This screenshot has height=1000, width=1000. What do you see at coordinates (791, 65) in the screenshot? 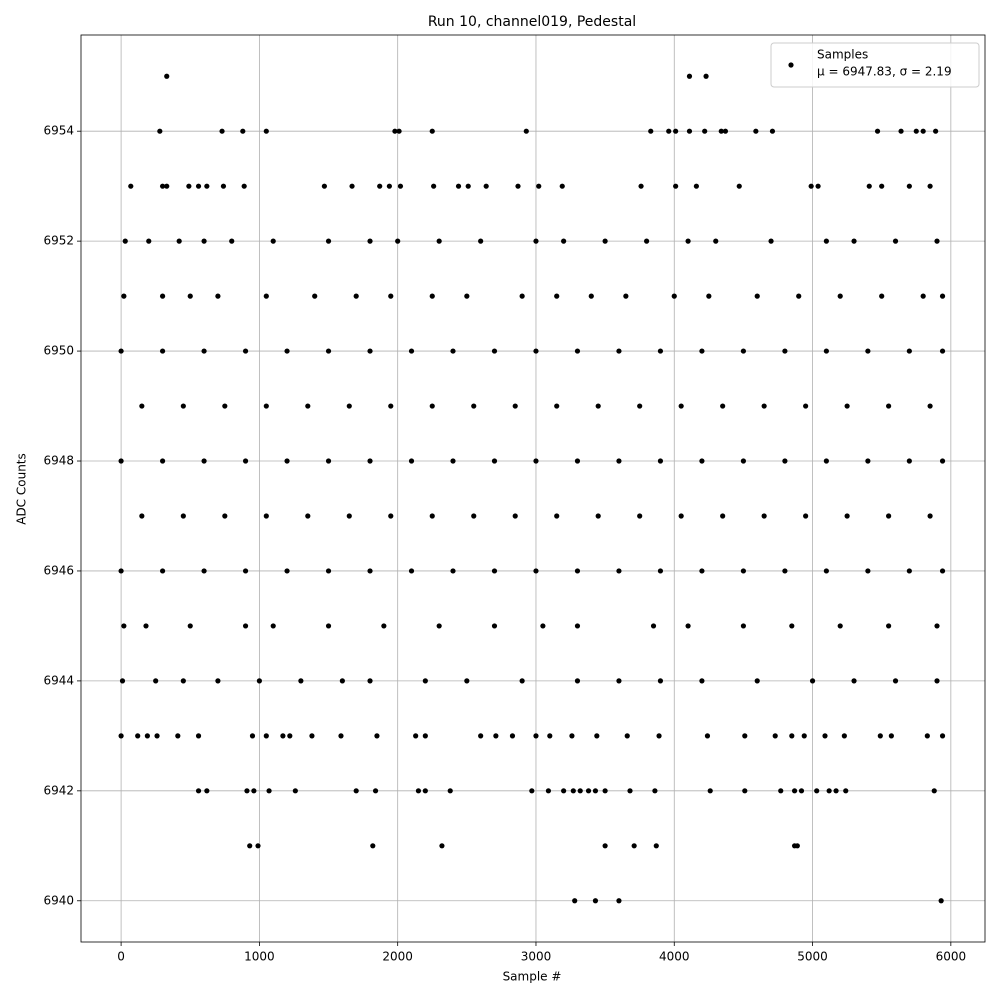
I see `legend-marker` at bounding box center [791, 65].